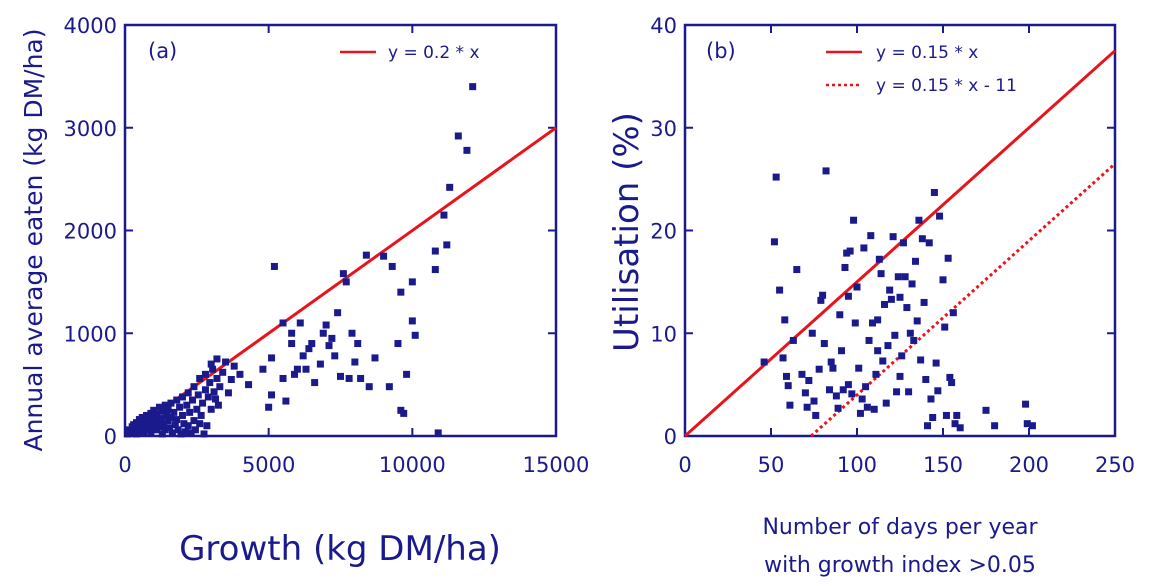 The height and width of the screenshot is (586, 1149). What do you see at coordinates (90, 26) in the screenshot?
I see `y-tick-label: 4000` at bounding box center [90, 26].